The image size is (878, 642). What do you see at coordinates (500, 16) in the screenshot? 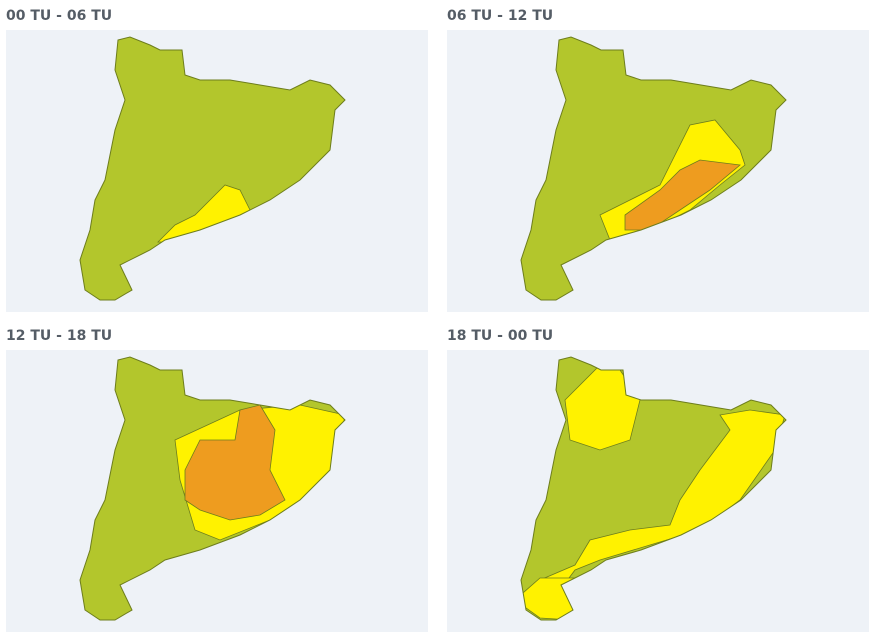
I see `period-title: 06 TU - 12 TU` at bounding box center [500, 16].